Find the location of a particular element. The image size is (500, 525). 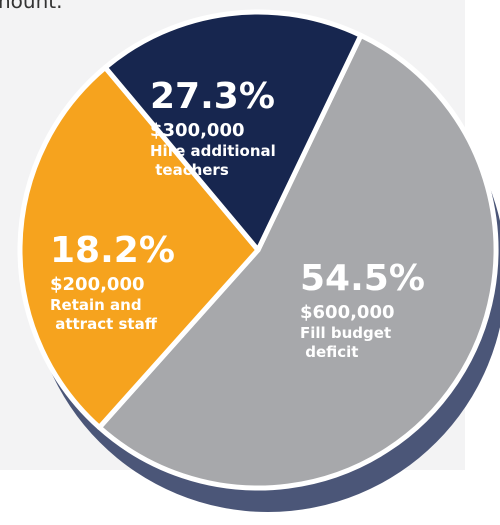

category-label: Retain and attract staff is located at coordinates (104, 314).